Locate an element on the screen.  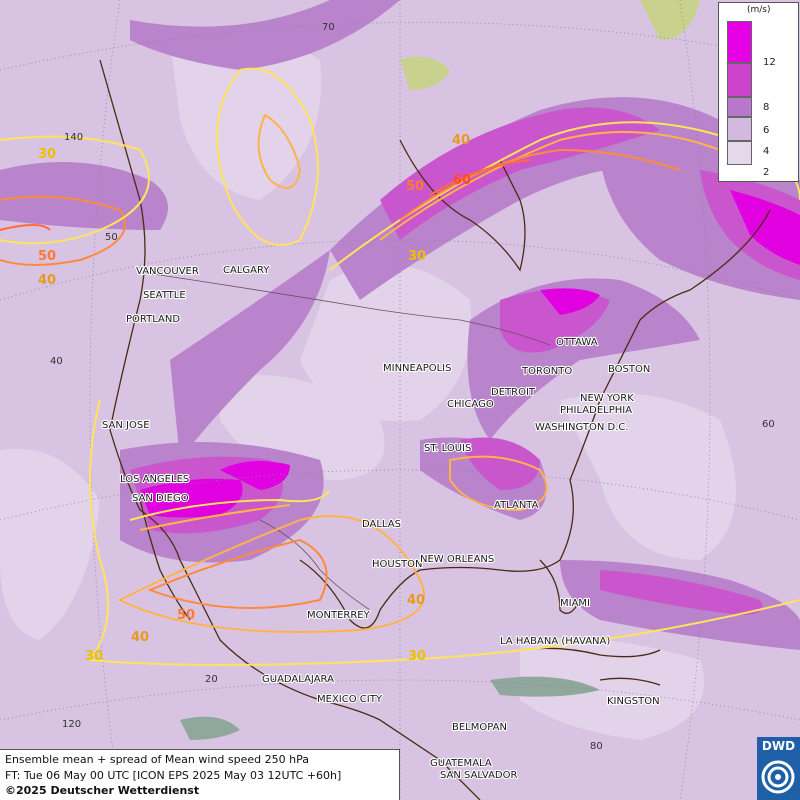
city-label: TORONTO is located at coordinates (546, 371).